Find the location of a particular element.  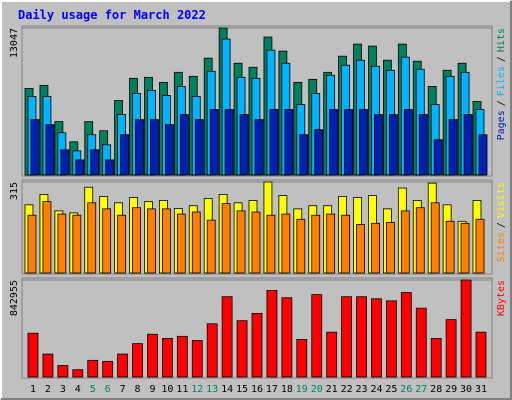

legend-entry: Visits is located at coordinates (501, 200).